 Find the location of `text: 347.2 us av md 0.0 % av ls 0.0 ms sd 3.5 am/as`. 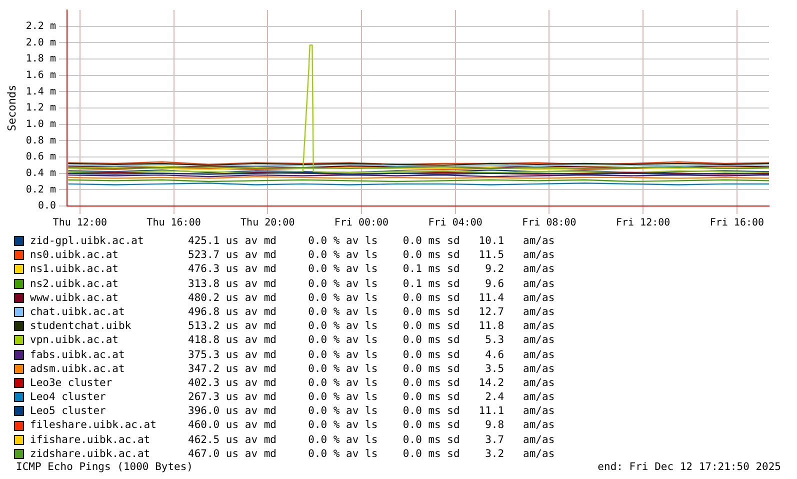

text: 347.2 us av md 0.0 % av ls 0.0 ms sd 3.5 am/as is located at coordinates (371, 369).